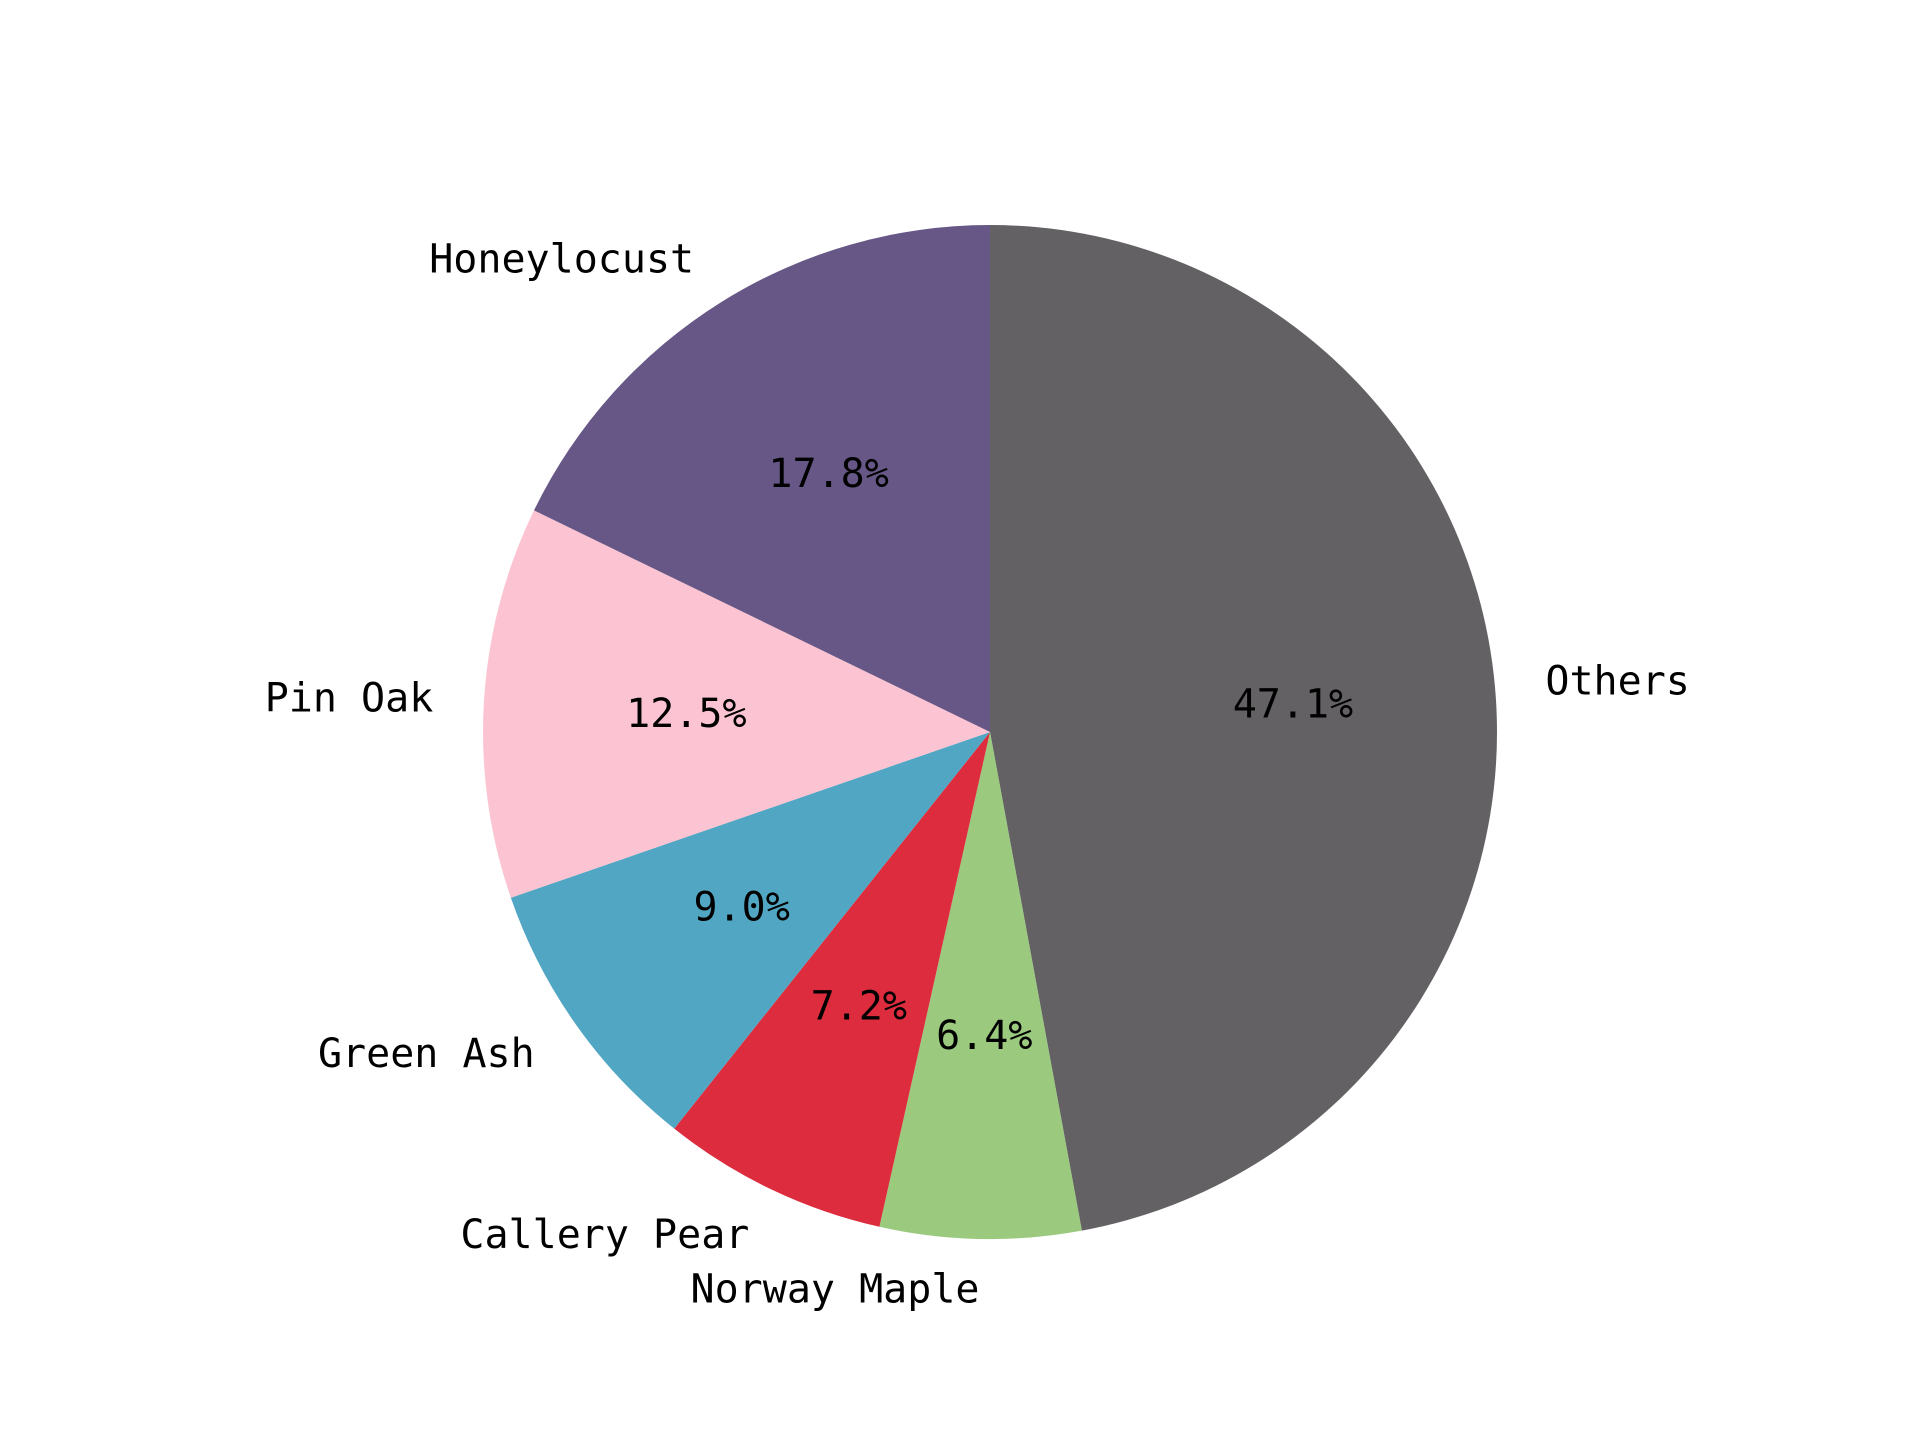  What do you see at coordinates (1293, 704) in the screenshot?
I see `pct-label-others: 47.1%` at bounding box center [1293, 704].